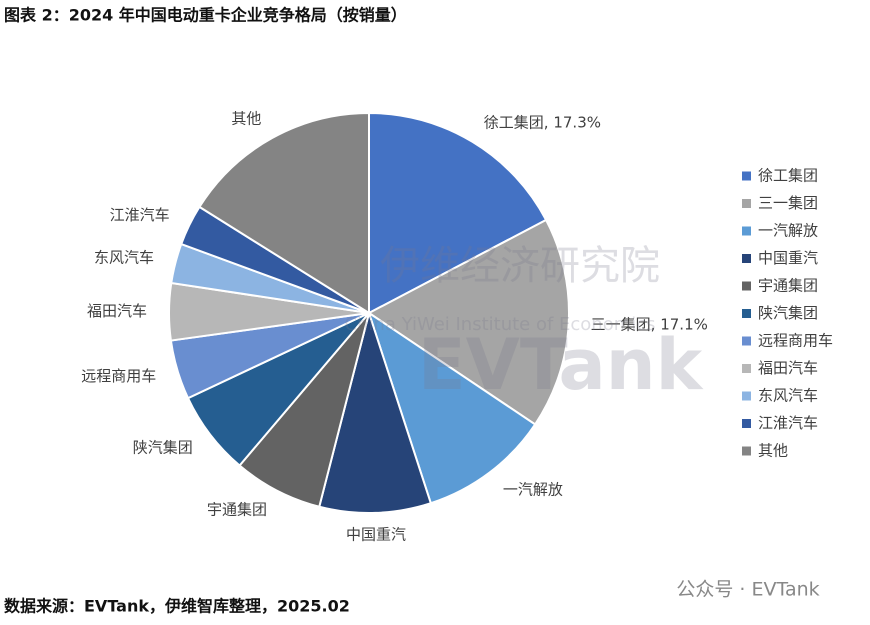 The image size is (870, 625). I want to click on slice-label: 东风汽车, so click(124, 257).